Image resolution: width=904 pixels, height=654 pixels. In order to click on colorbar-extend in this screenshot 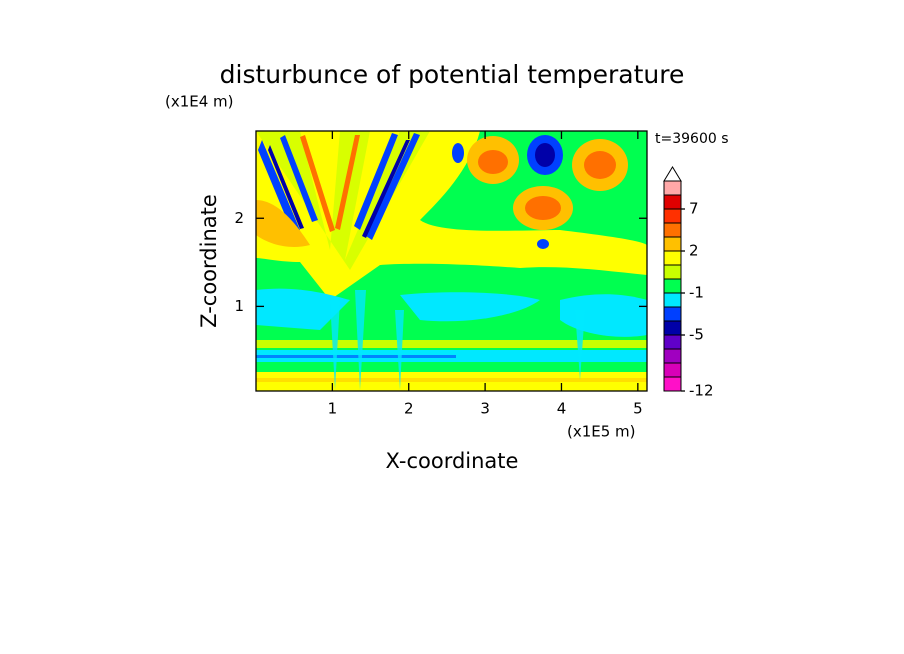, I will do `click(672, 174)`.